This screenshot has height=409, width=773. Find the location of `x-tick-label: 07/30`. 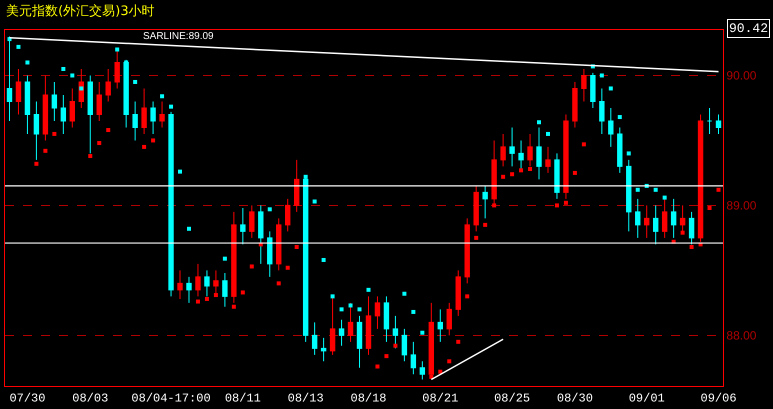

x-tick-label: 07/30 is located at coordinates (27, 398).